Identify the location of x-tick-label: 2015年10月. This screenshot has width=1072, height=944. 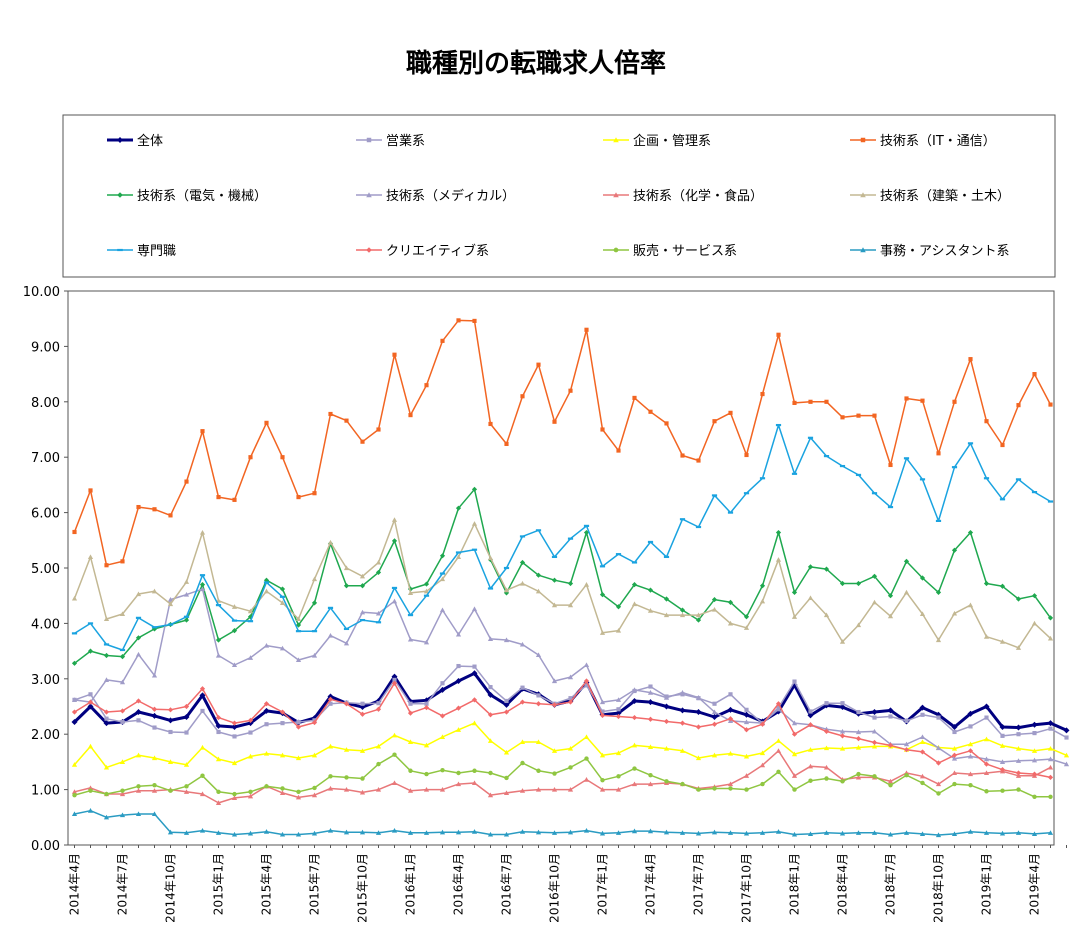
(363, 888).